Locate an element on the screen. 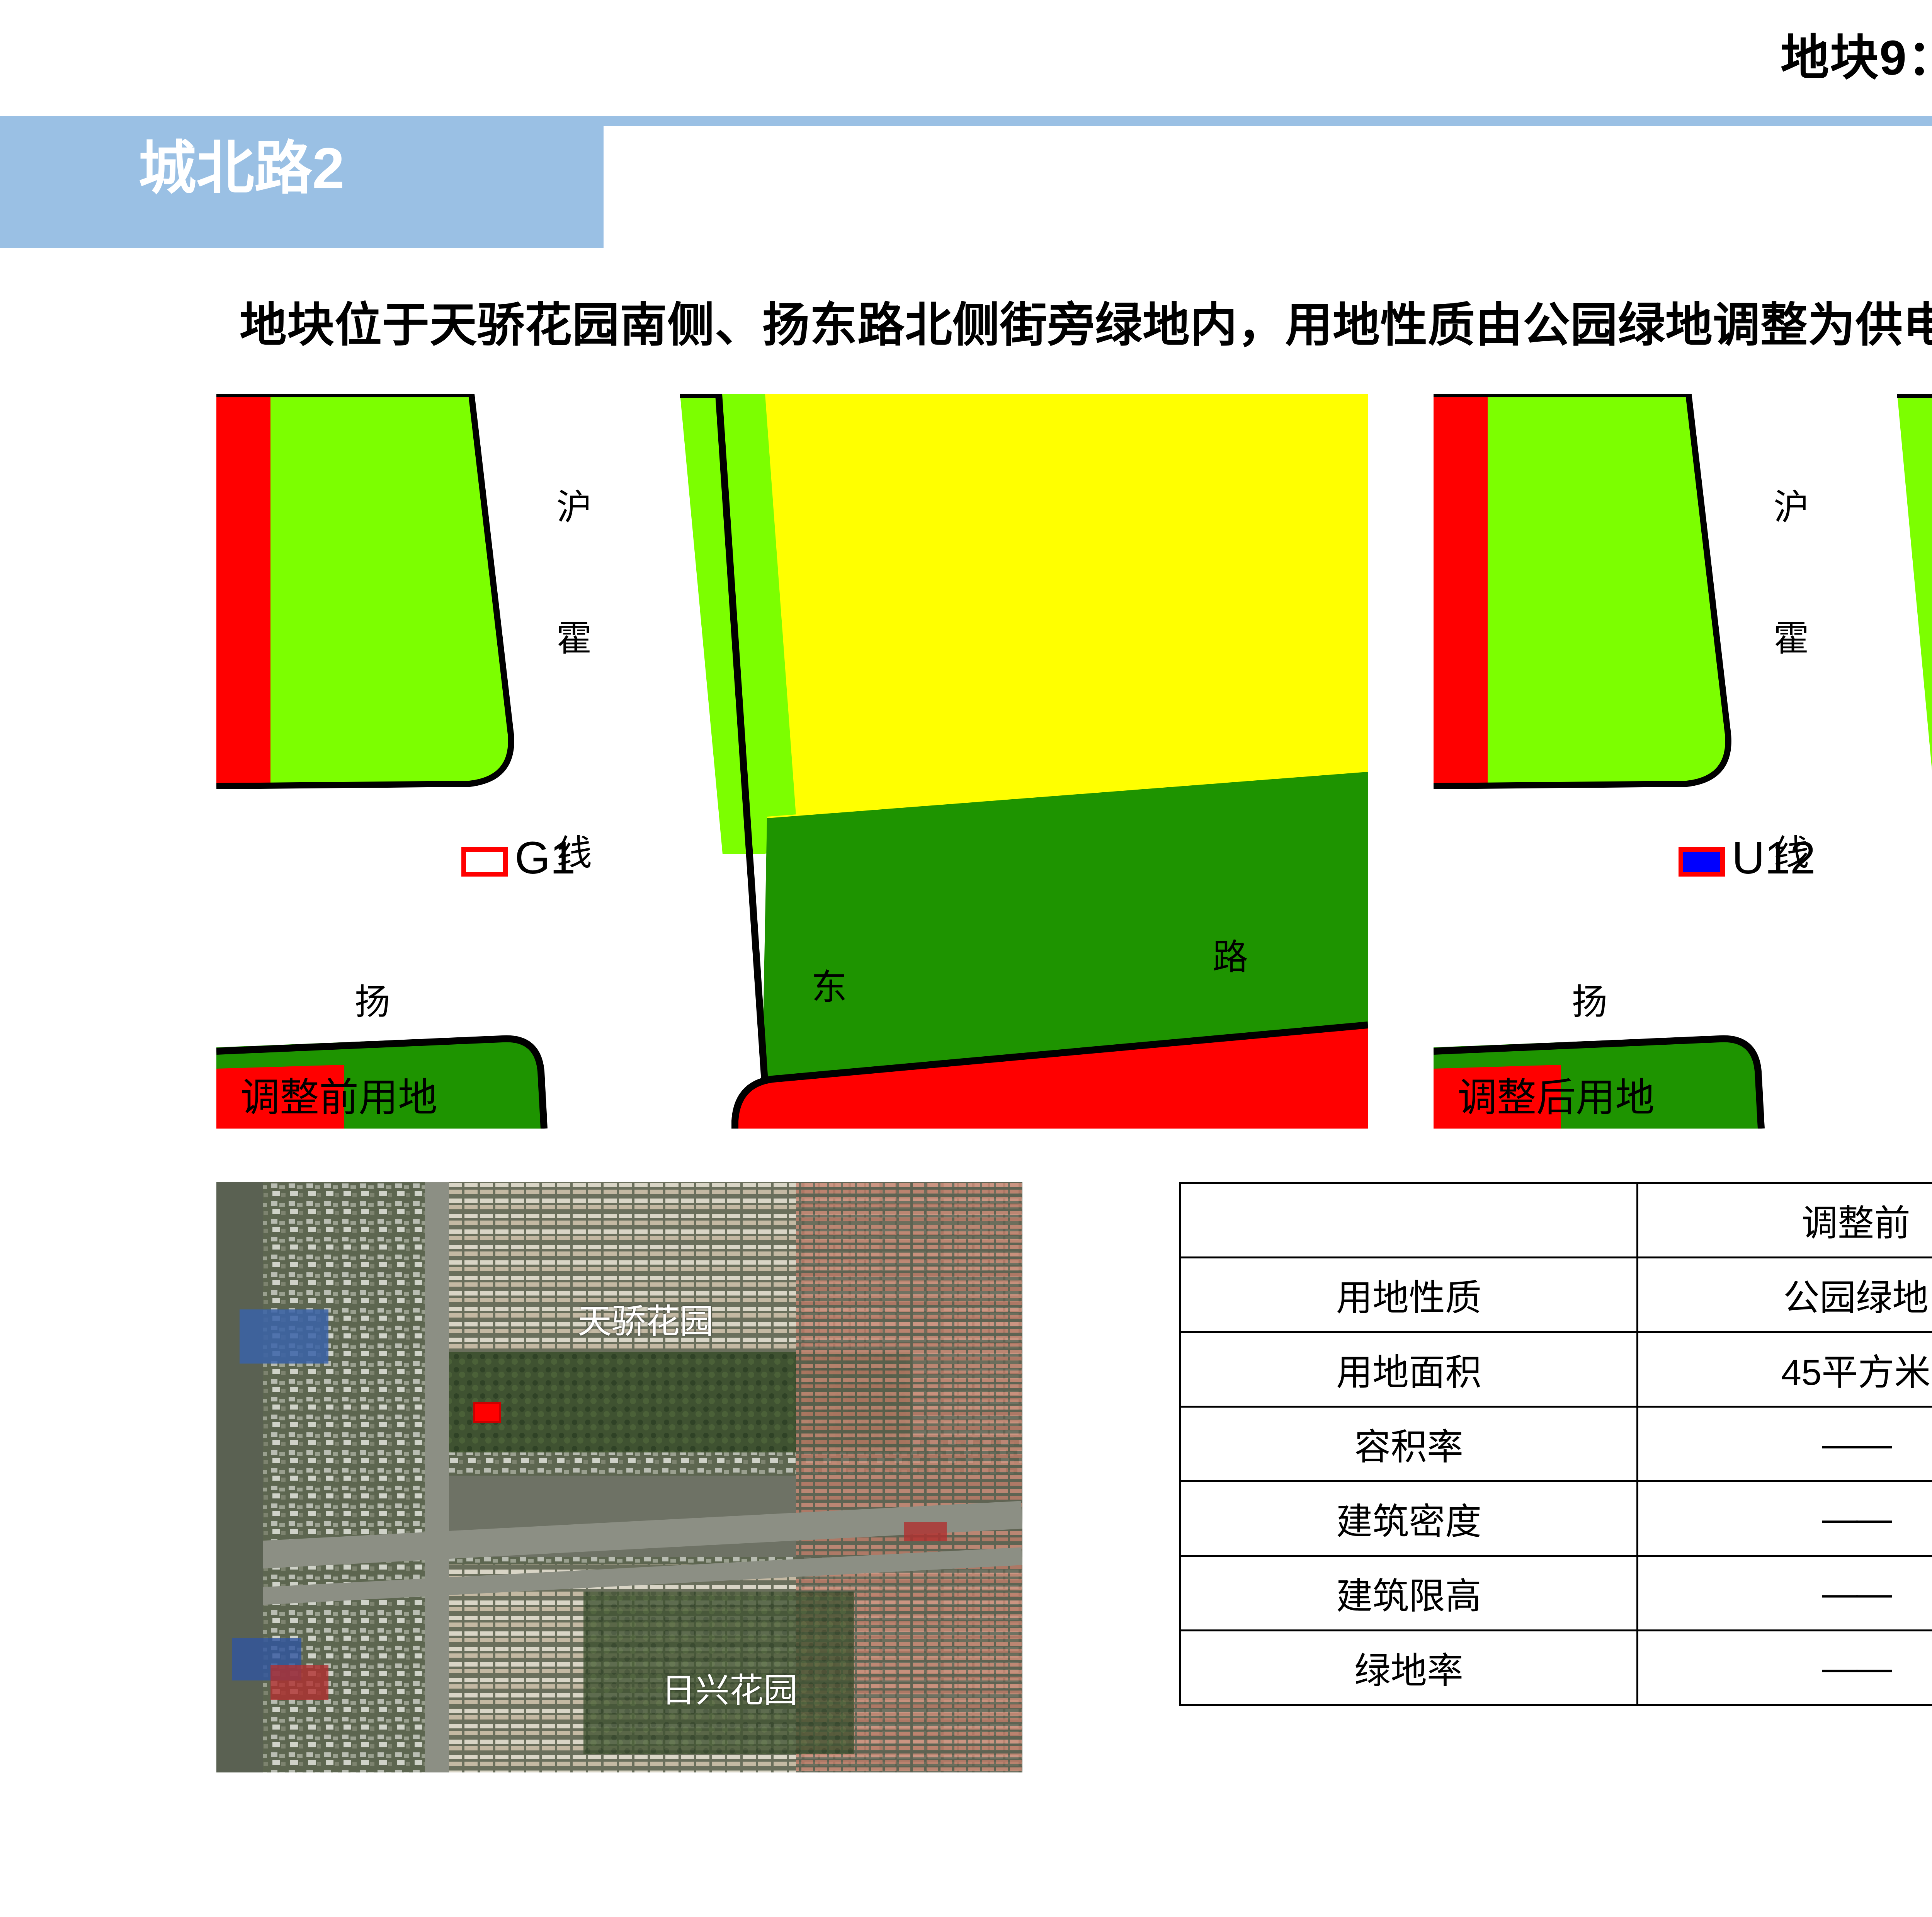  table-header-blank is located at coordinates (1409, 1220).